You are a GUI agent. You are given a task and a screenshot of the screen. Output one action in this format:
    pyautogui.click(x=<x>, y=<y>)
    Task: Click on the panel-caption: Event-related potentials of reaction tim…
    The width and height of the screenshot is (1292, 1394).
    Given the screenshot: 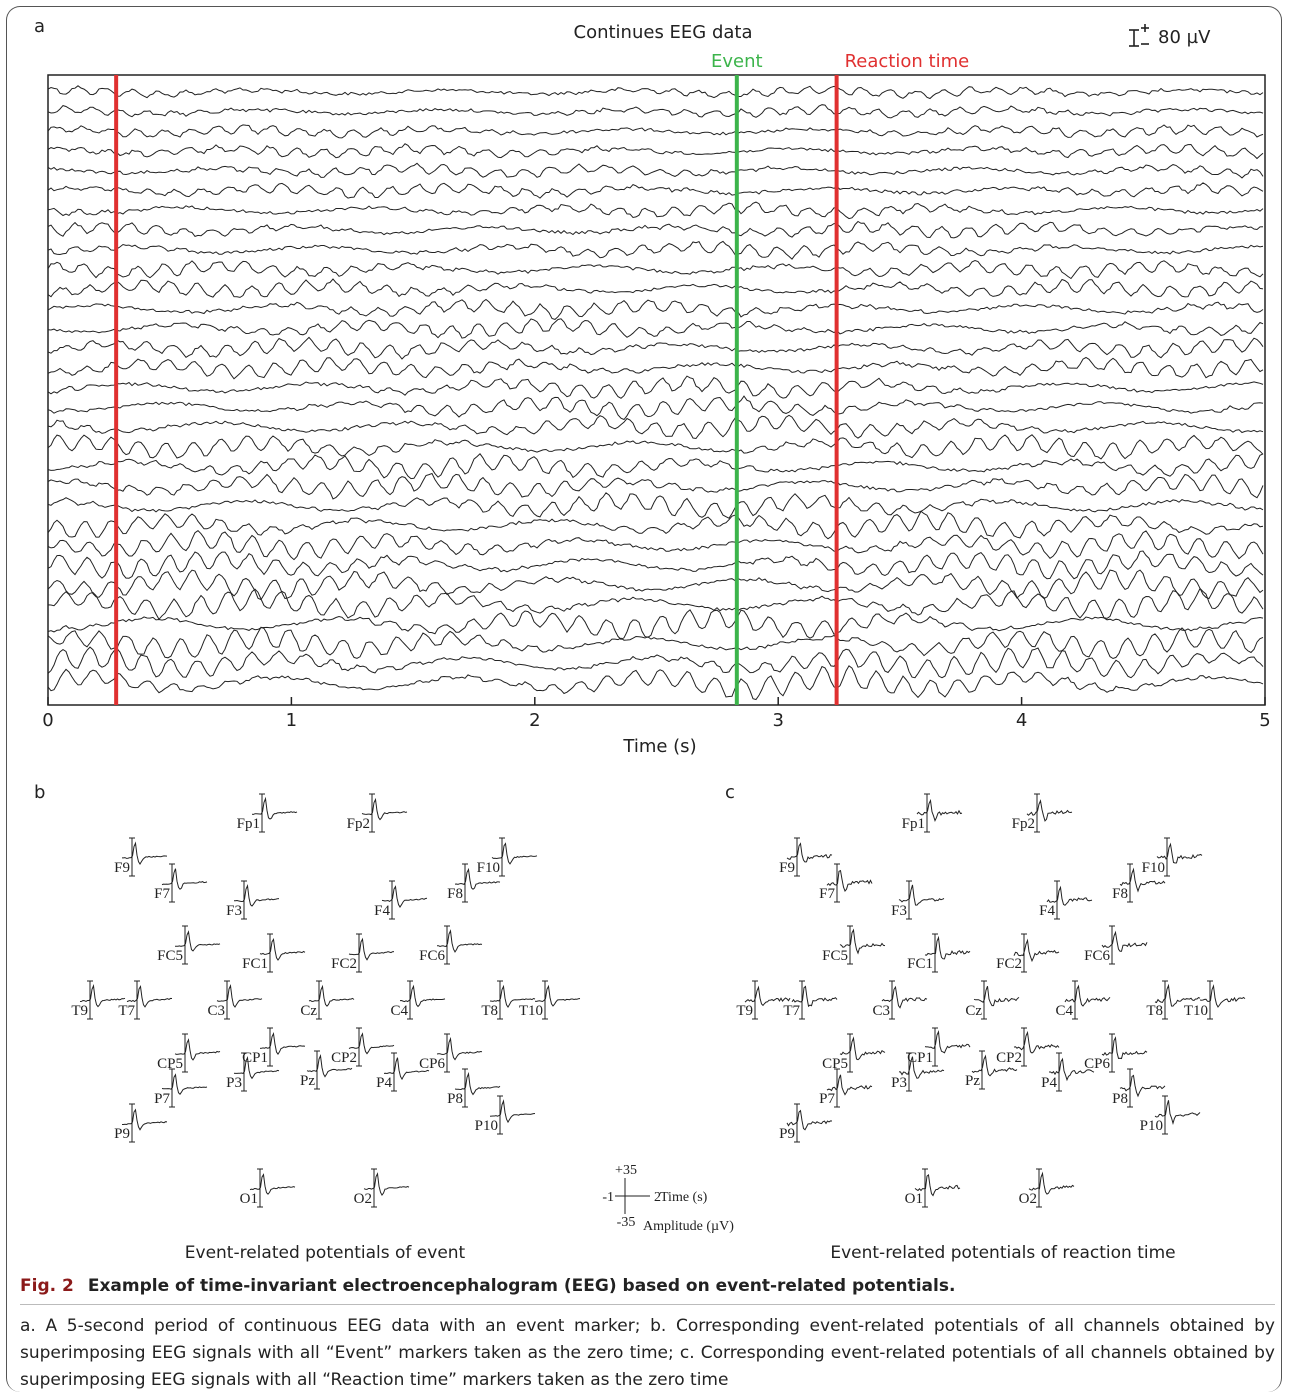 What is the action you would take?
    pyautogui.click(x=1002, y=1253)
    